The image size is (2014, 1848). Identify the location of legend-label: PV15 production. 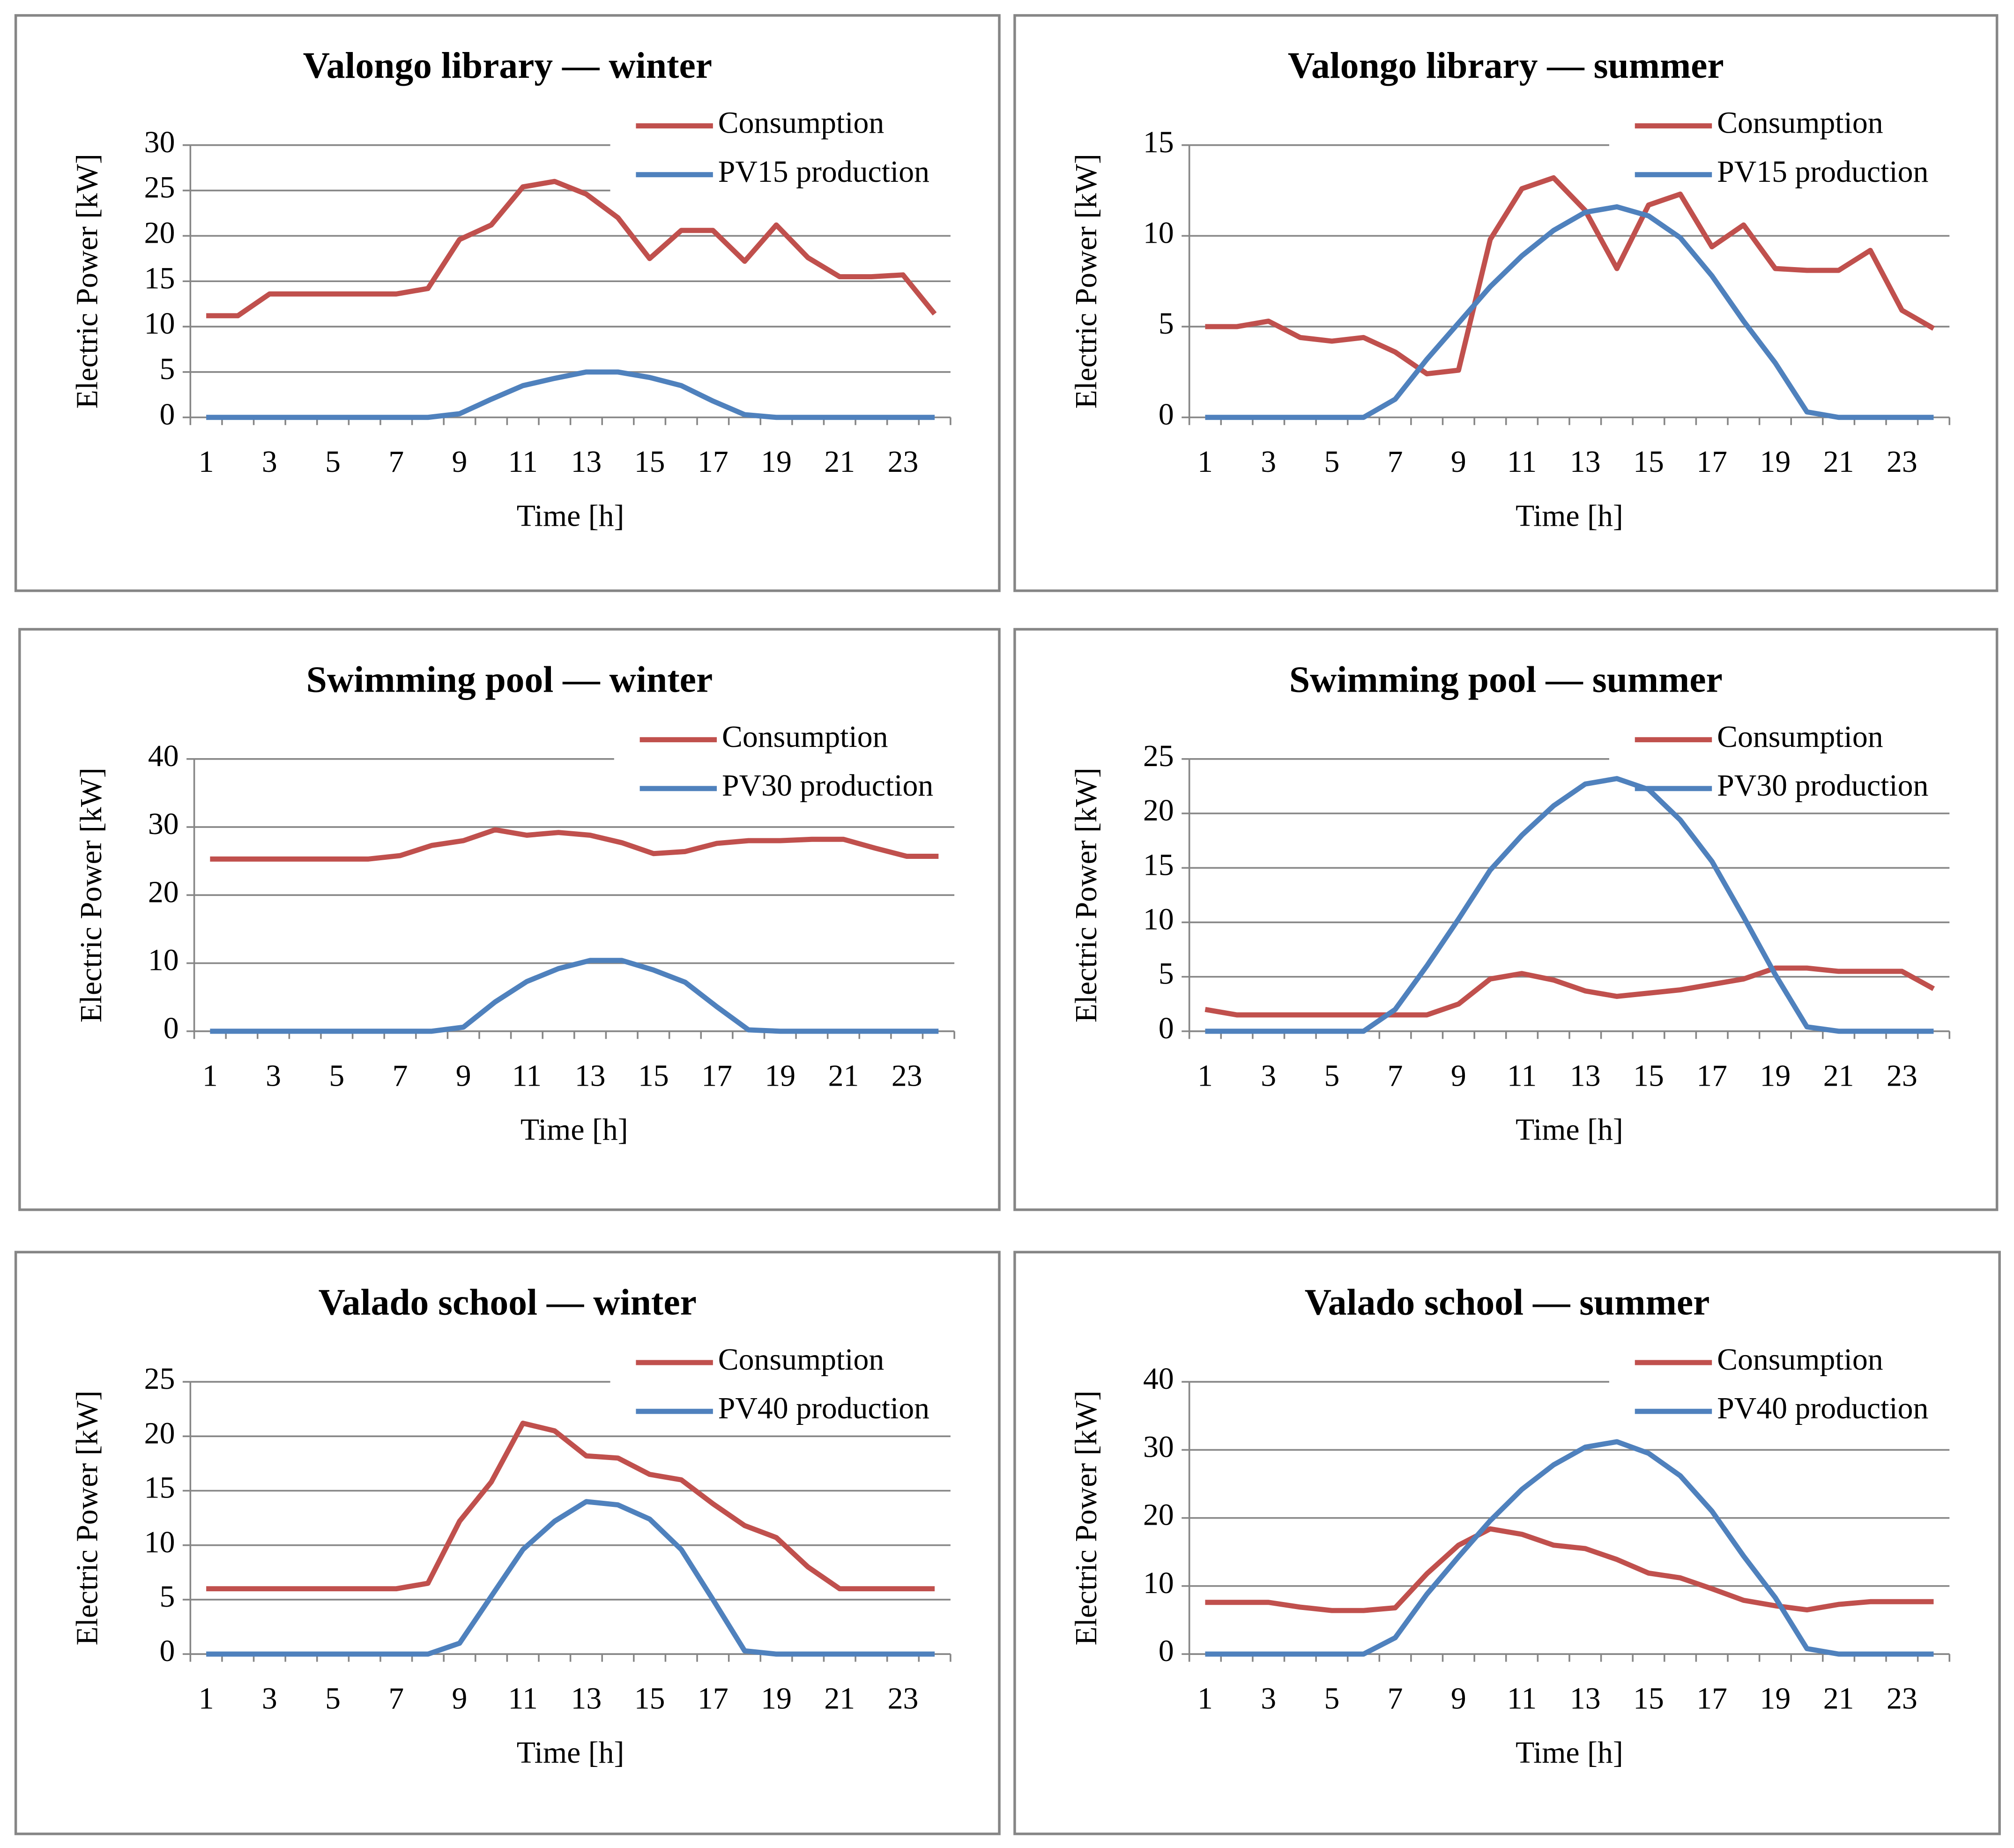
(1823, 172).